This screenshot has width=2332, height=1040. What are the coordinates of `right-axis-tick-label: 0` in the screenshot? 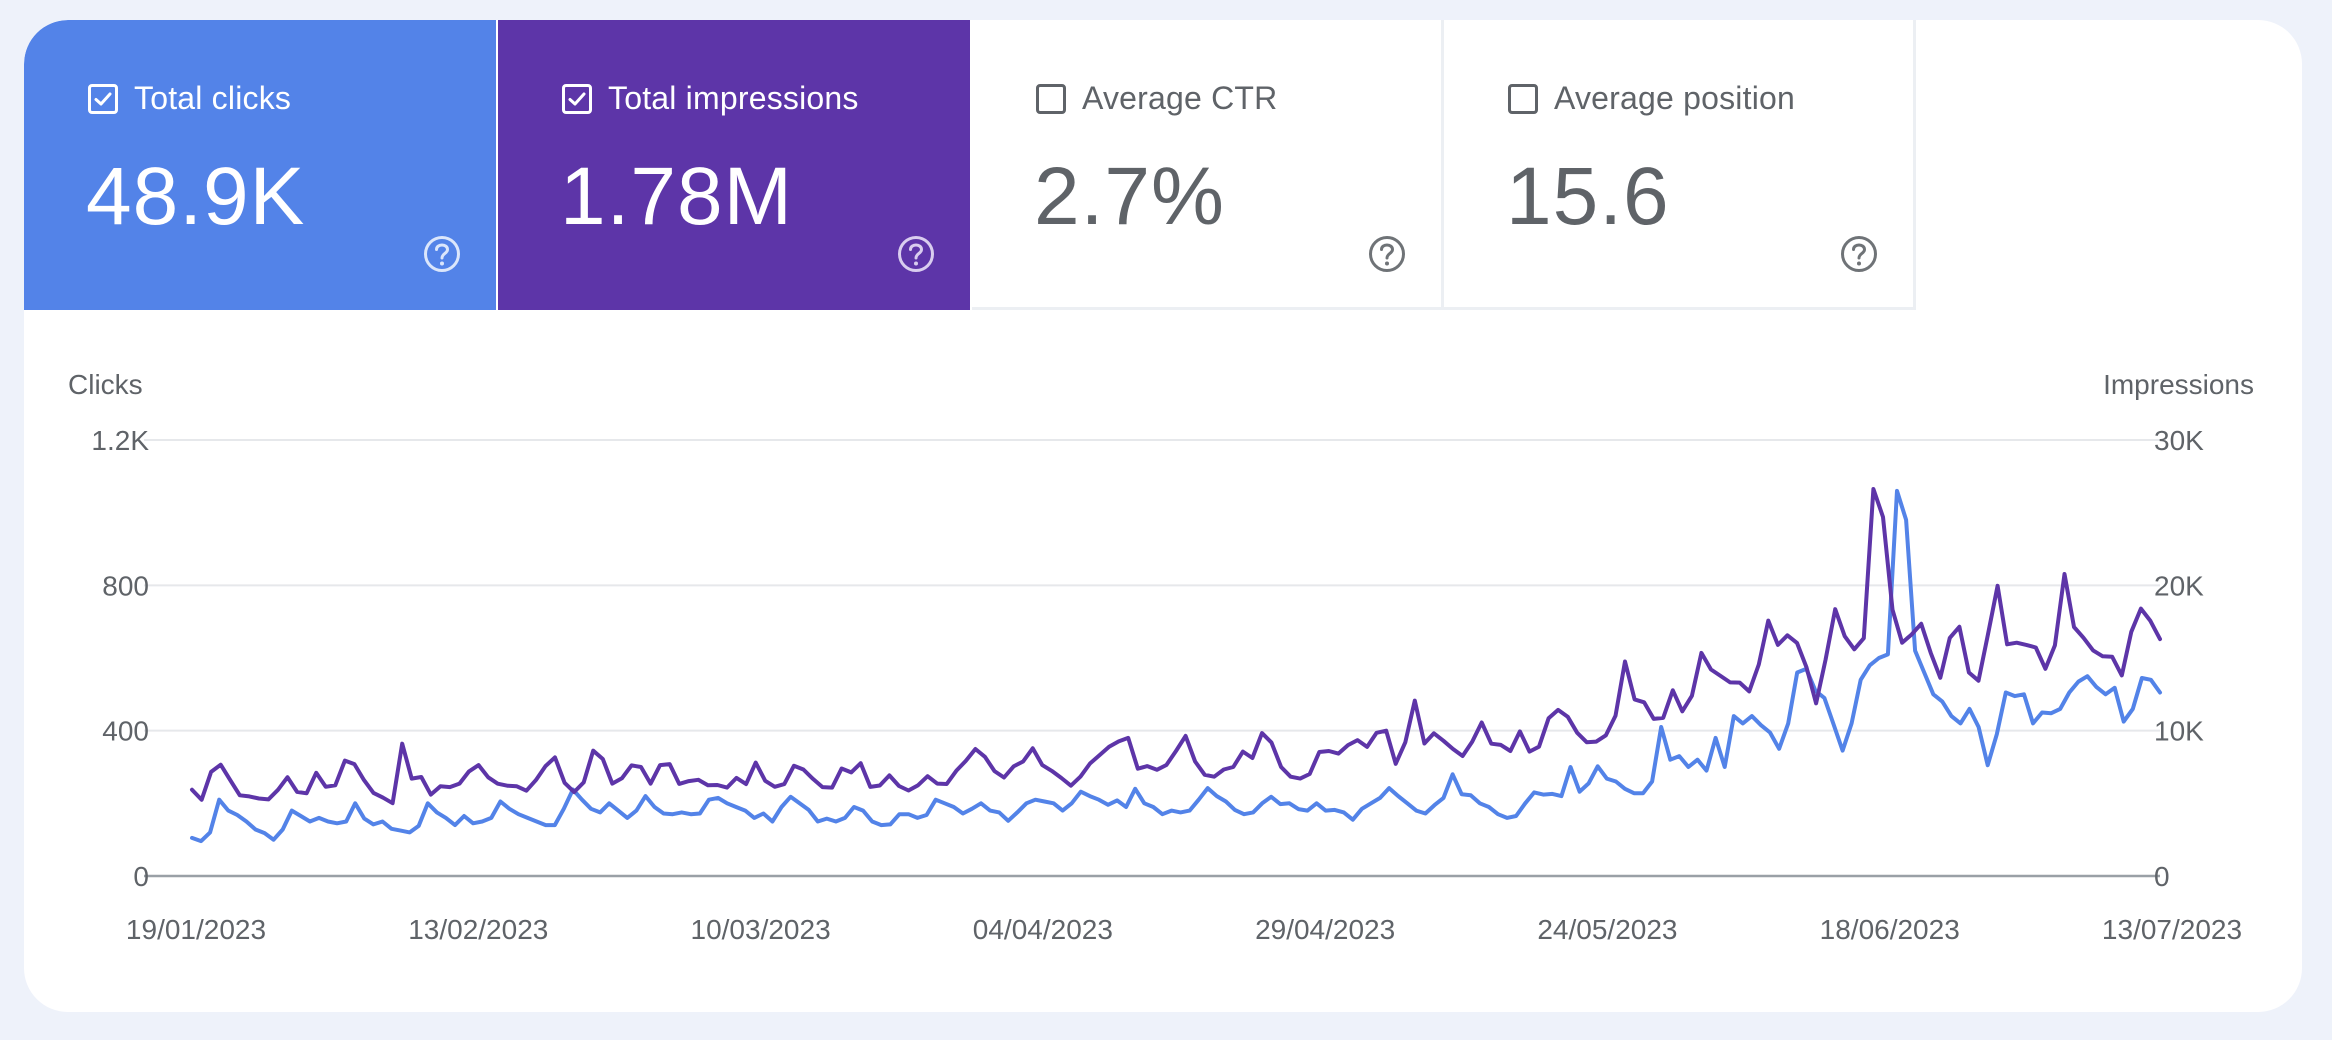 It's located at (2162, 876).